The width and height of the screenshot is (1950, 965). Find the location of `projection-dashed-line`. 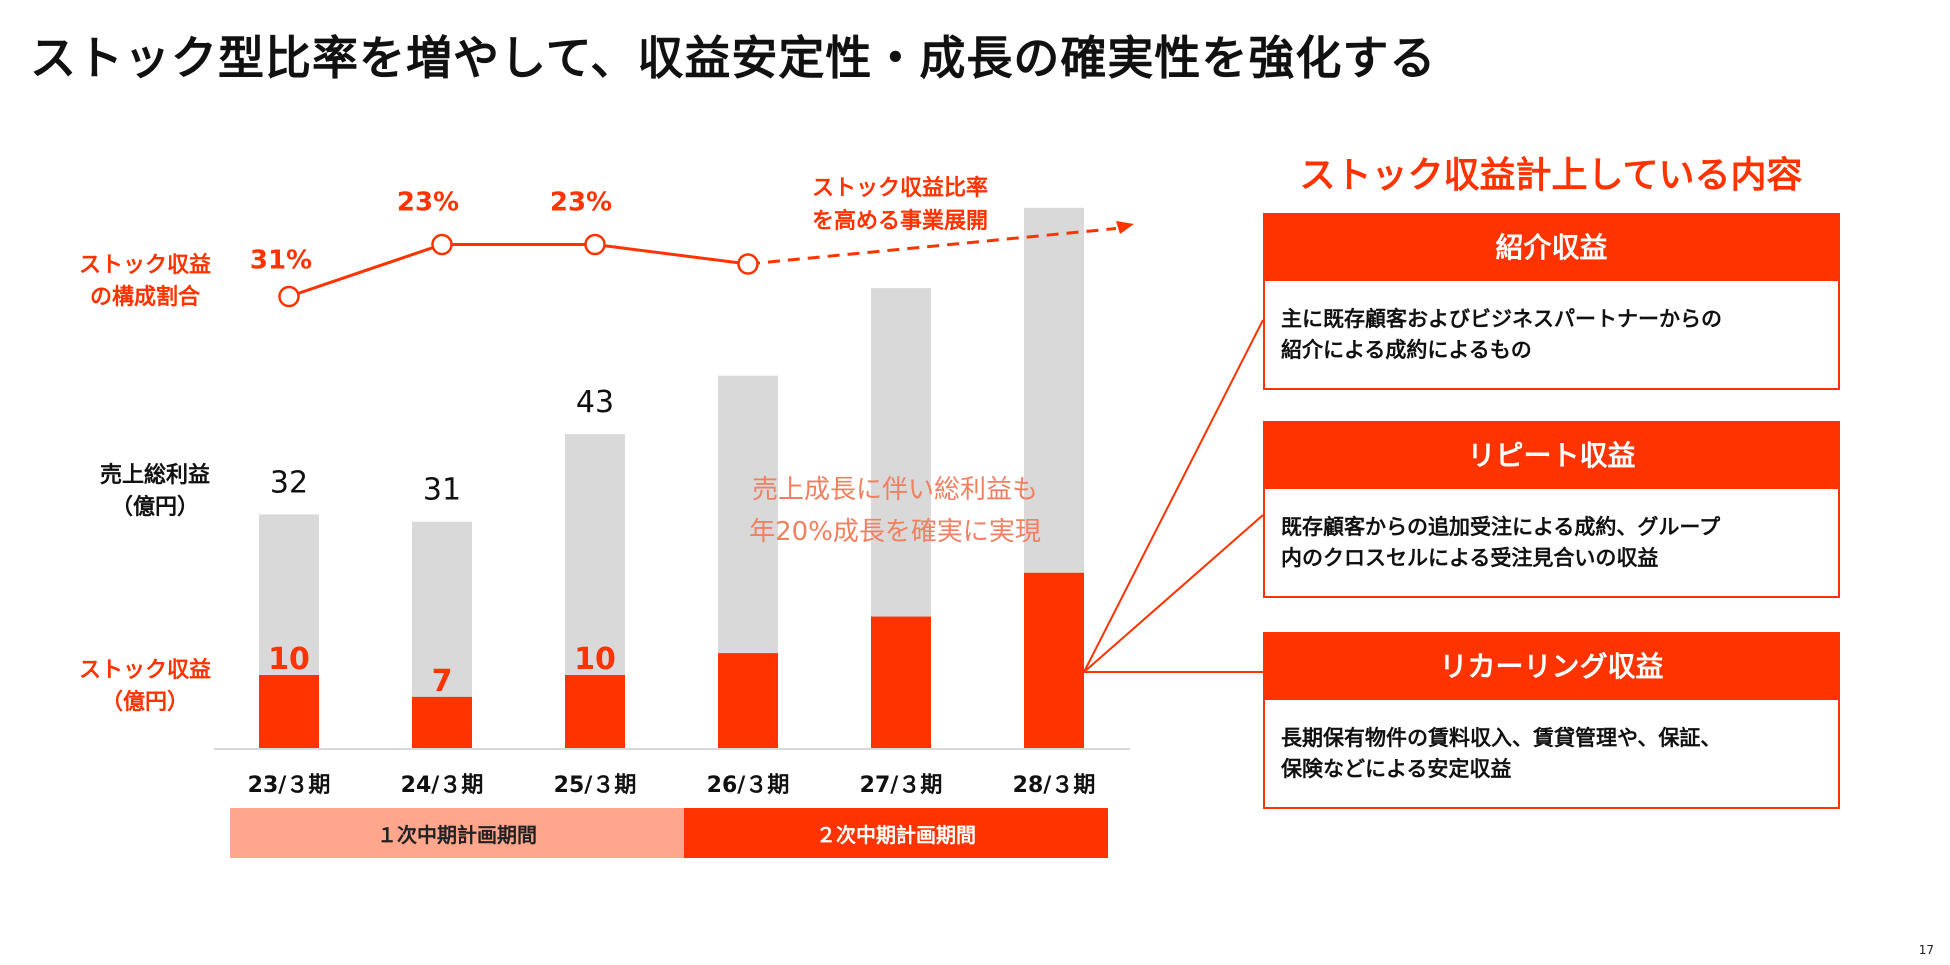

projection-dashed-line is located at coordinates (932, 246).